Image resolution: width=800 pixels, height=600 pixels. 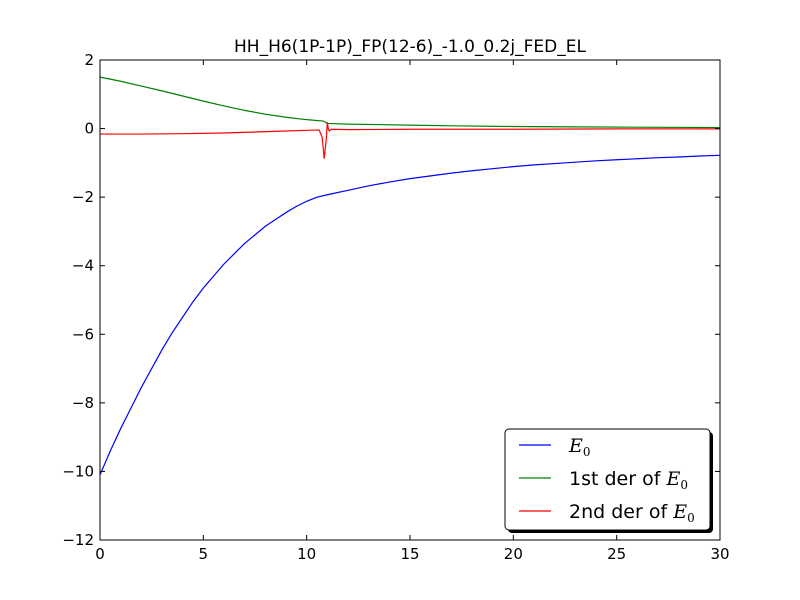 I want to click on y-tick-label: −4, so click(x=83, y=266).